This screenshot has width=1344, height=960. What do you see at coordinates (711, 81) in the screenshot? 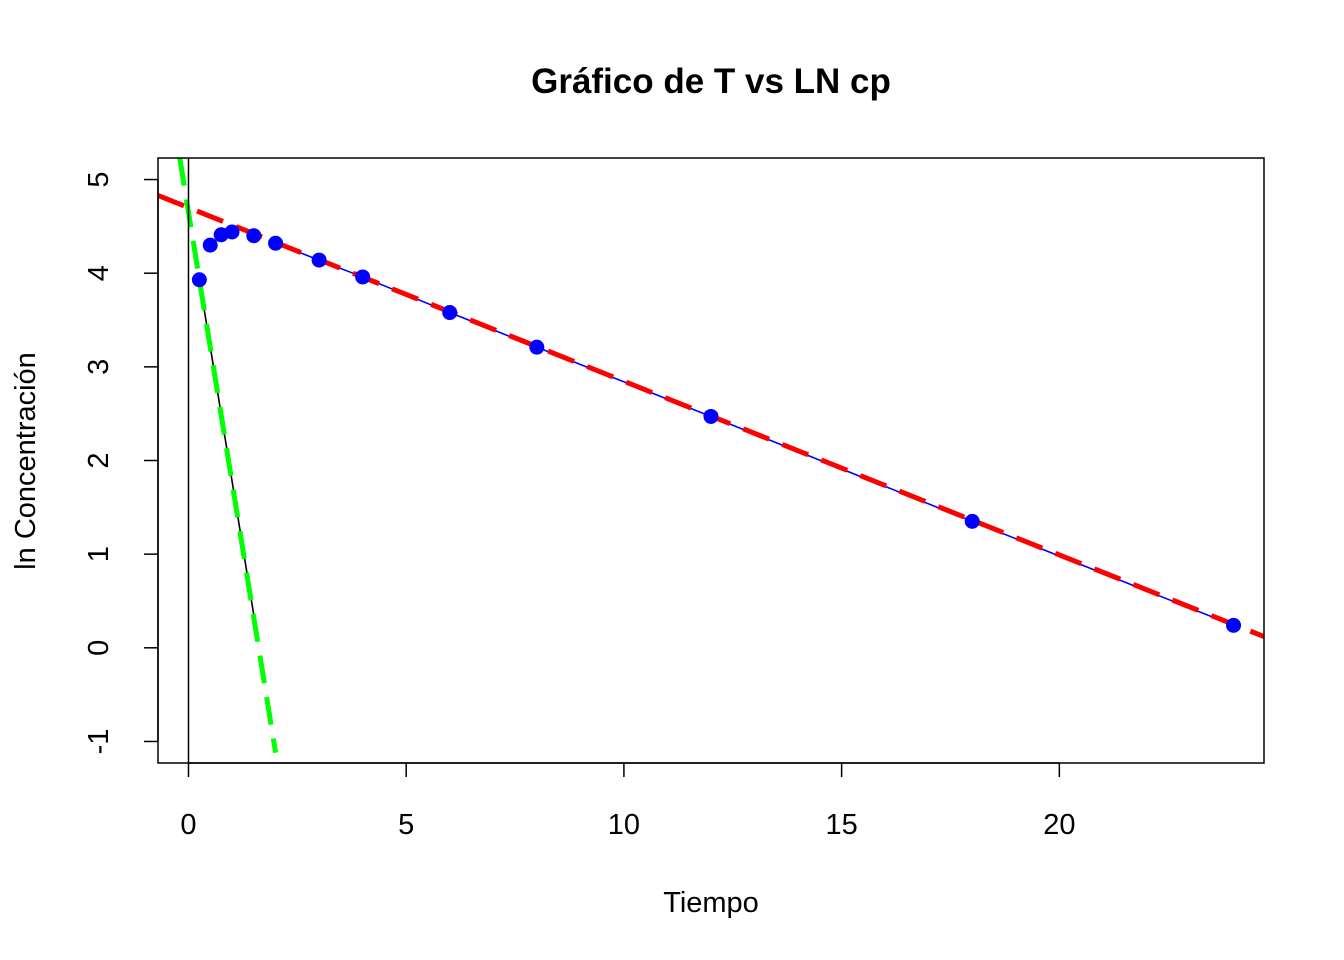
I see `chart-title: Gráfico de T vs LN cp` at bounding box center [711, 81].